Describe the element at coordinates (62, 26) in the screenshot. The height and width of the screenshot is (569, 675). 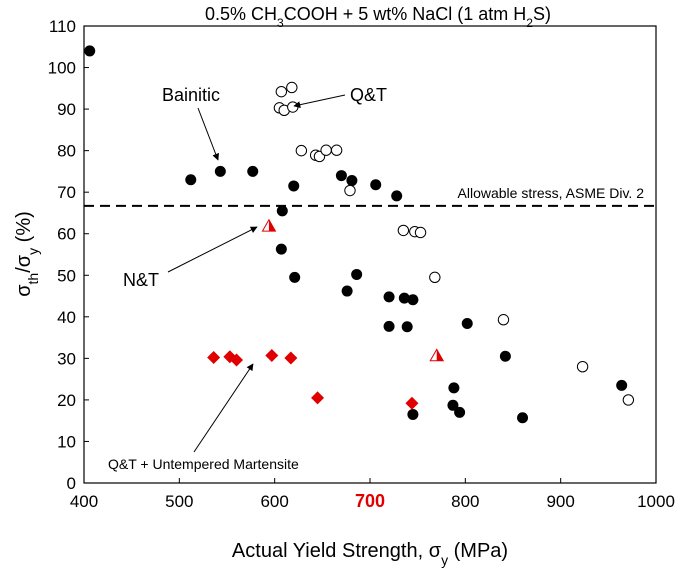
I see `y-tick-label: 110` at that location.